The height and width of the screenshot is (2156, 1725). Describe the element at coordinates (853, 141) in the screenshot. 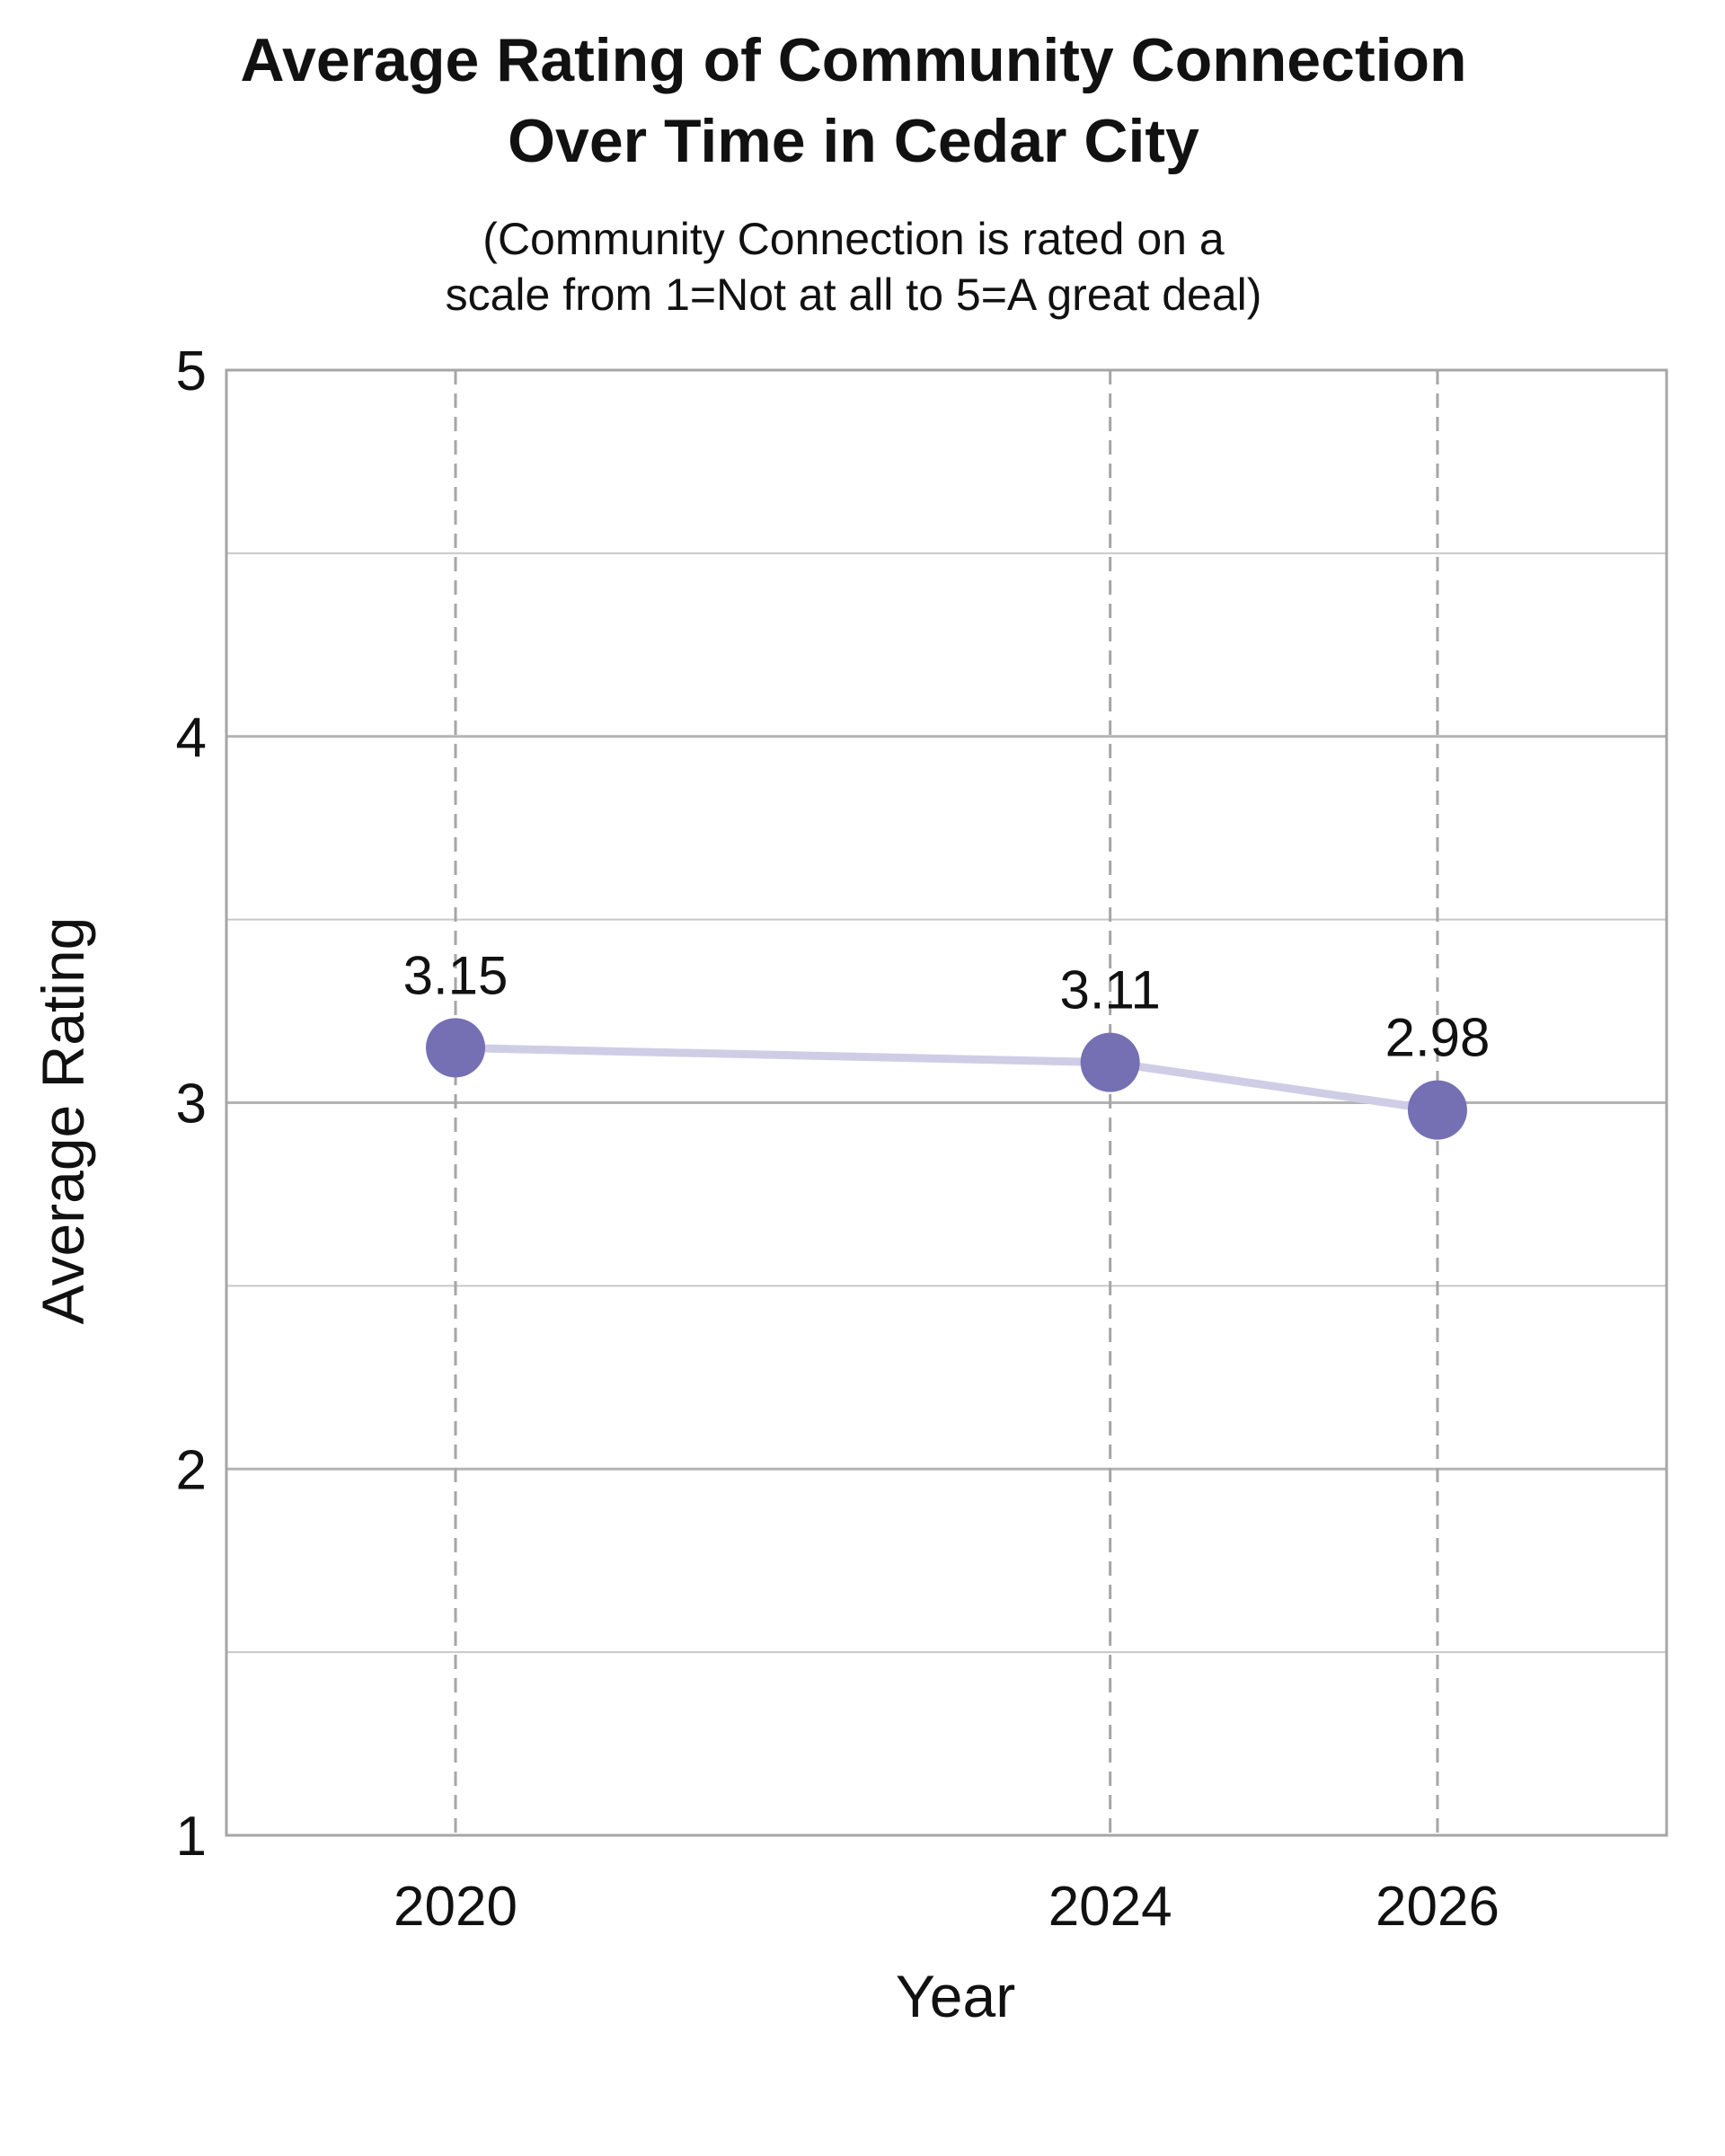

I see `chart-title-line2: Over Time in Cedar City` at that location.